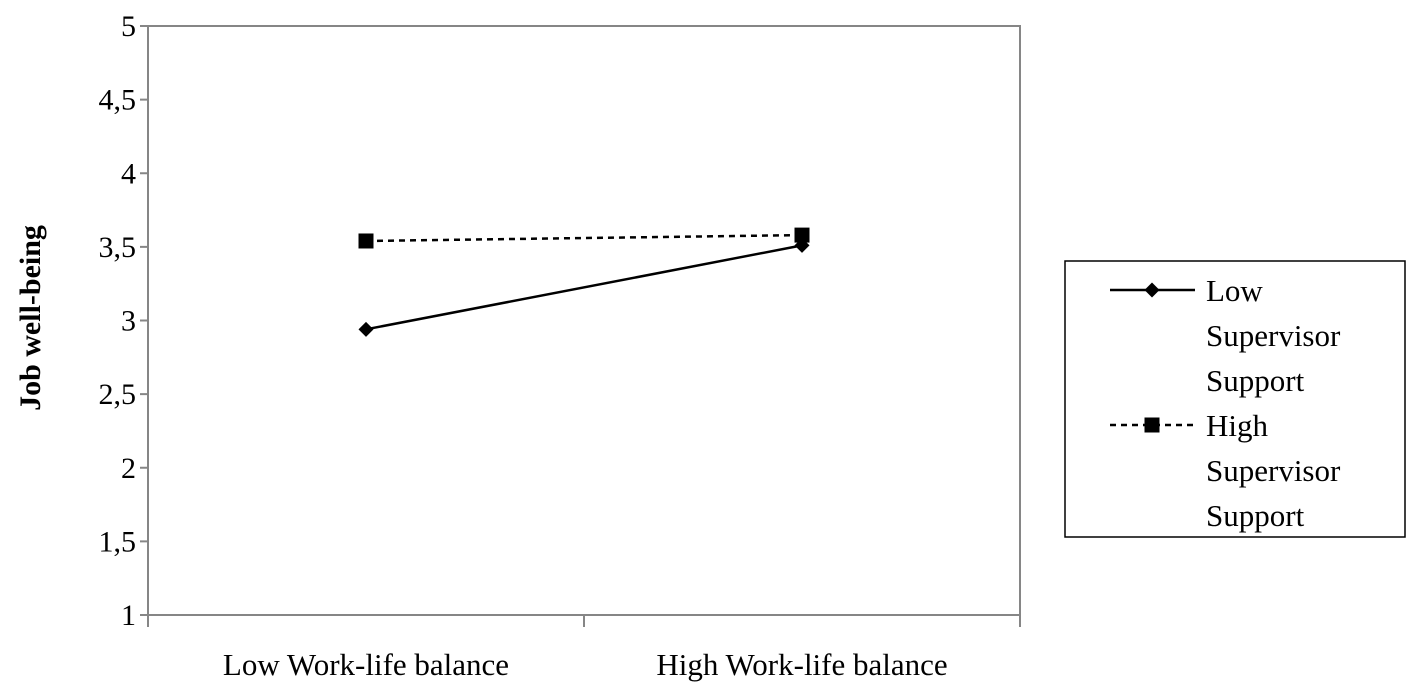  What do you see at coordinates (118, 100) in the screenshot?
I see `y-tick-label: 4,5` at bounding box center [118, 100].